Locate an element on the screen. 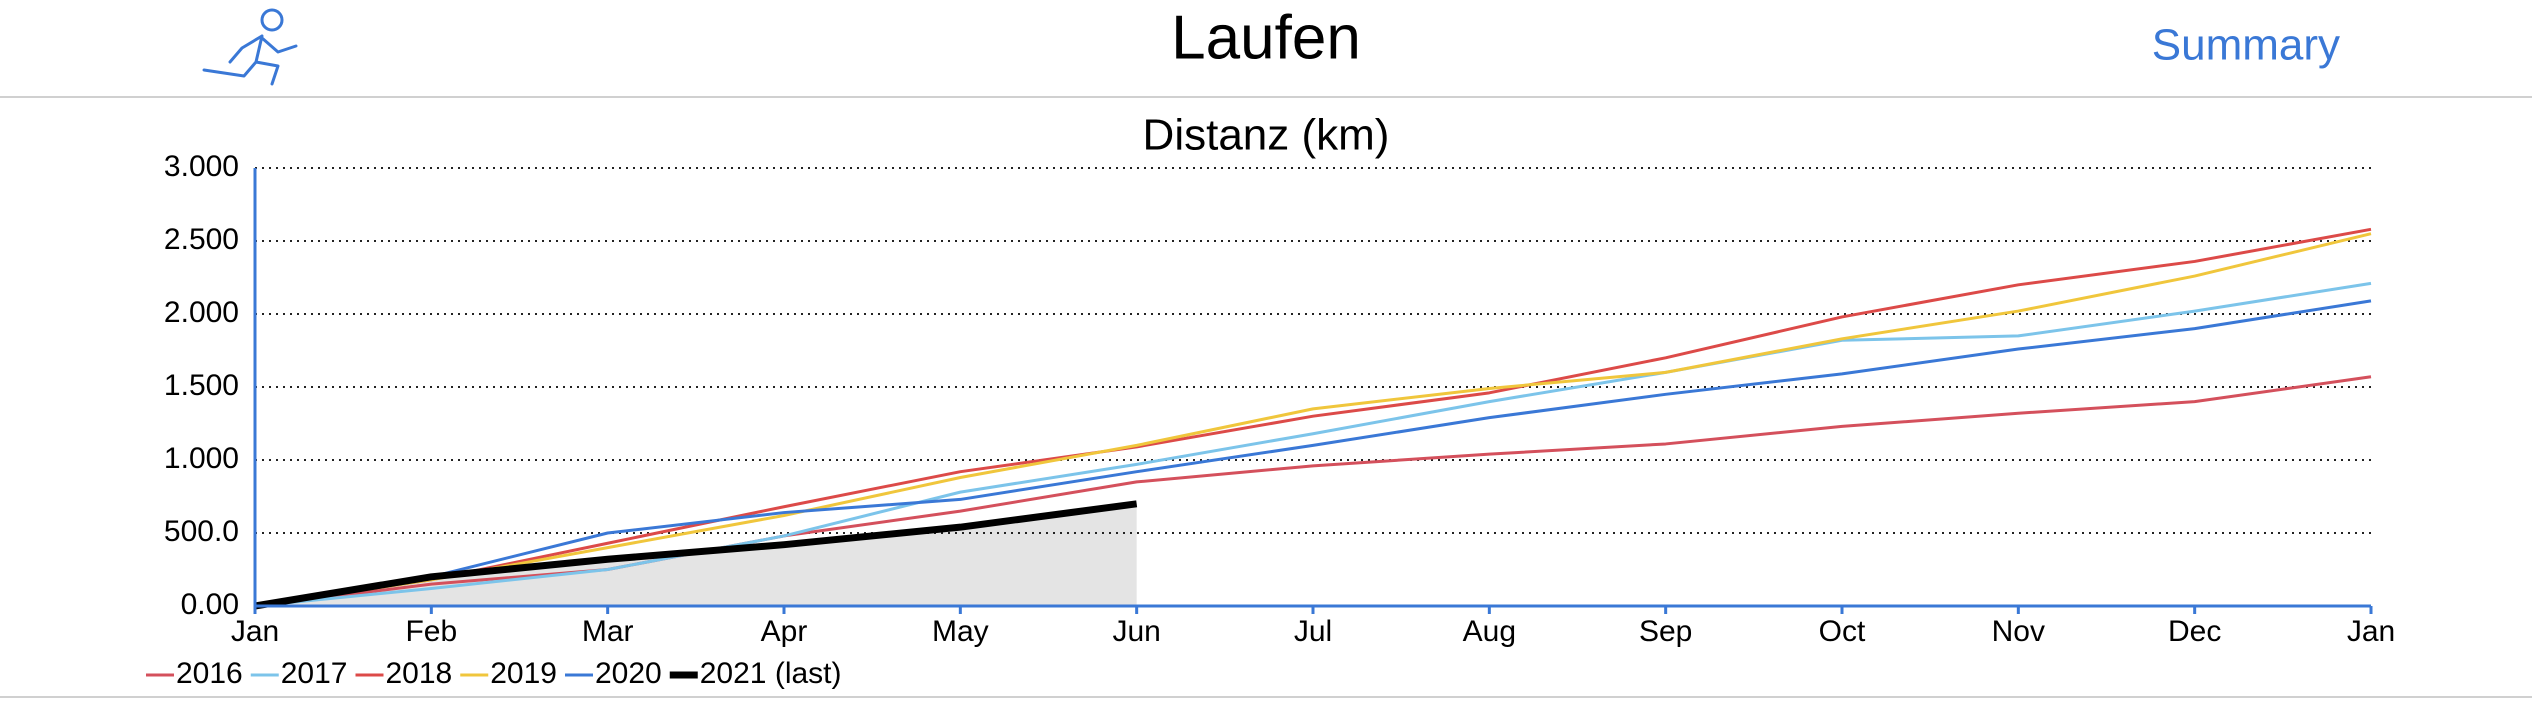  legend-label: 2017 is located at coordinates (314, 673).